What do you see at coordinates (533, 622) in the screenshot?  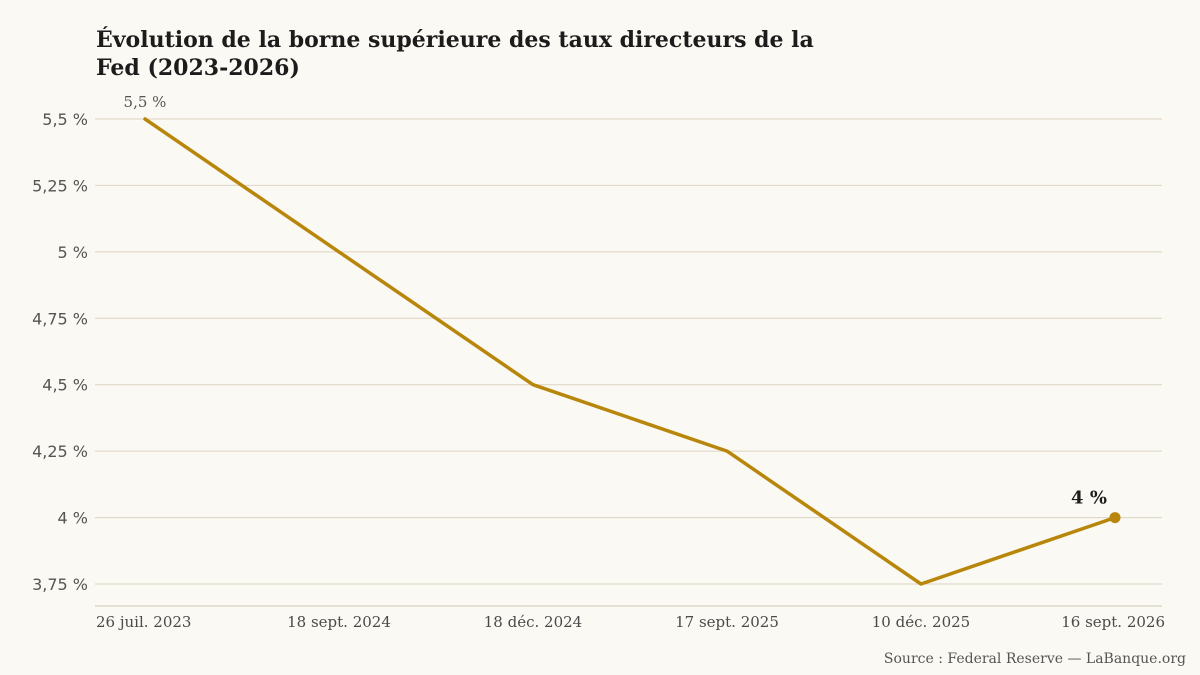 I see `x-tick-label: 18 déc. 2024` at bounding box center [533, 622].